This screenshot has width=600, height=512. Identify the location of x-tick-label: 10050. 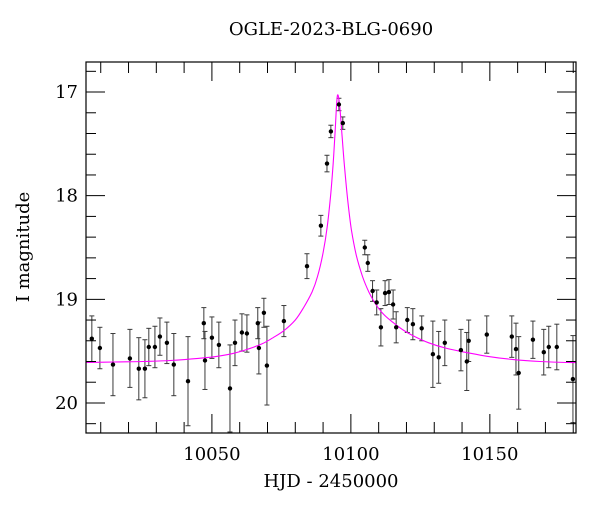
(211, 454).